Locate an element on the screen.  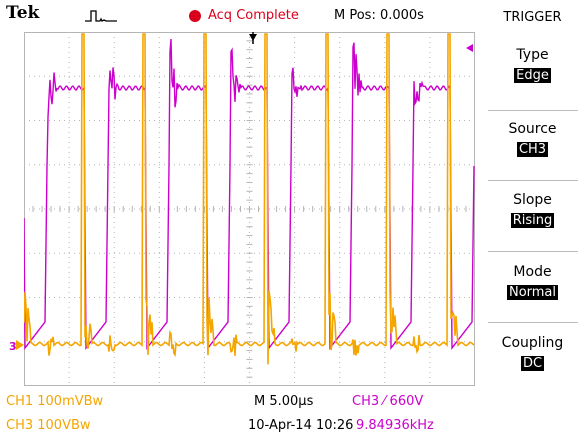
pulse-icon is located at coordinates (101, 16).